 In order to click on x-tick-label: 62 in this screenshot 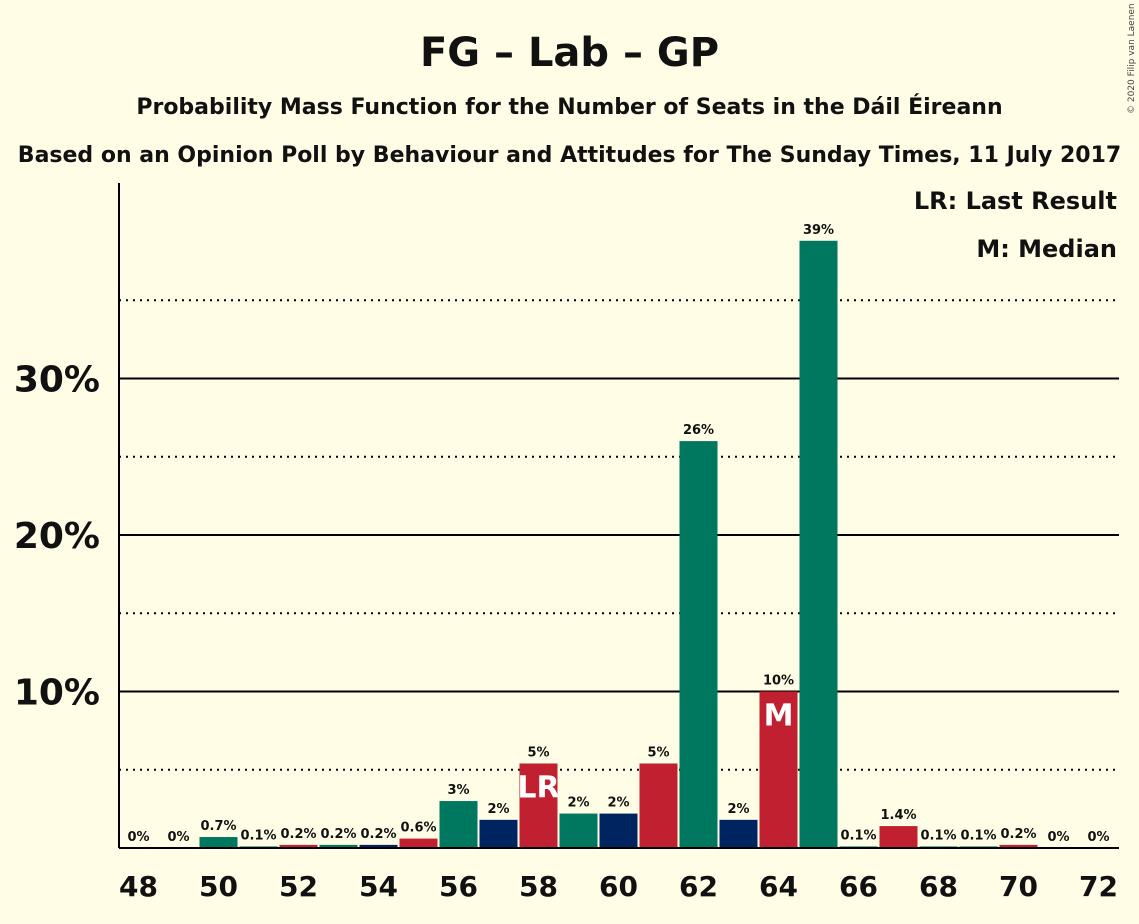, I will do `click(698, 886)`.